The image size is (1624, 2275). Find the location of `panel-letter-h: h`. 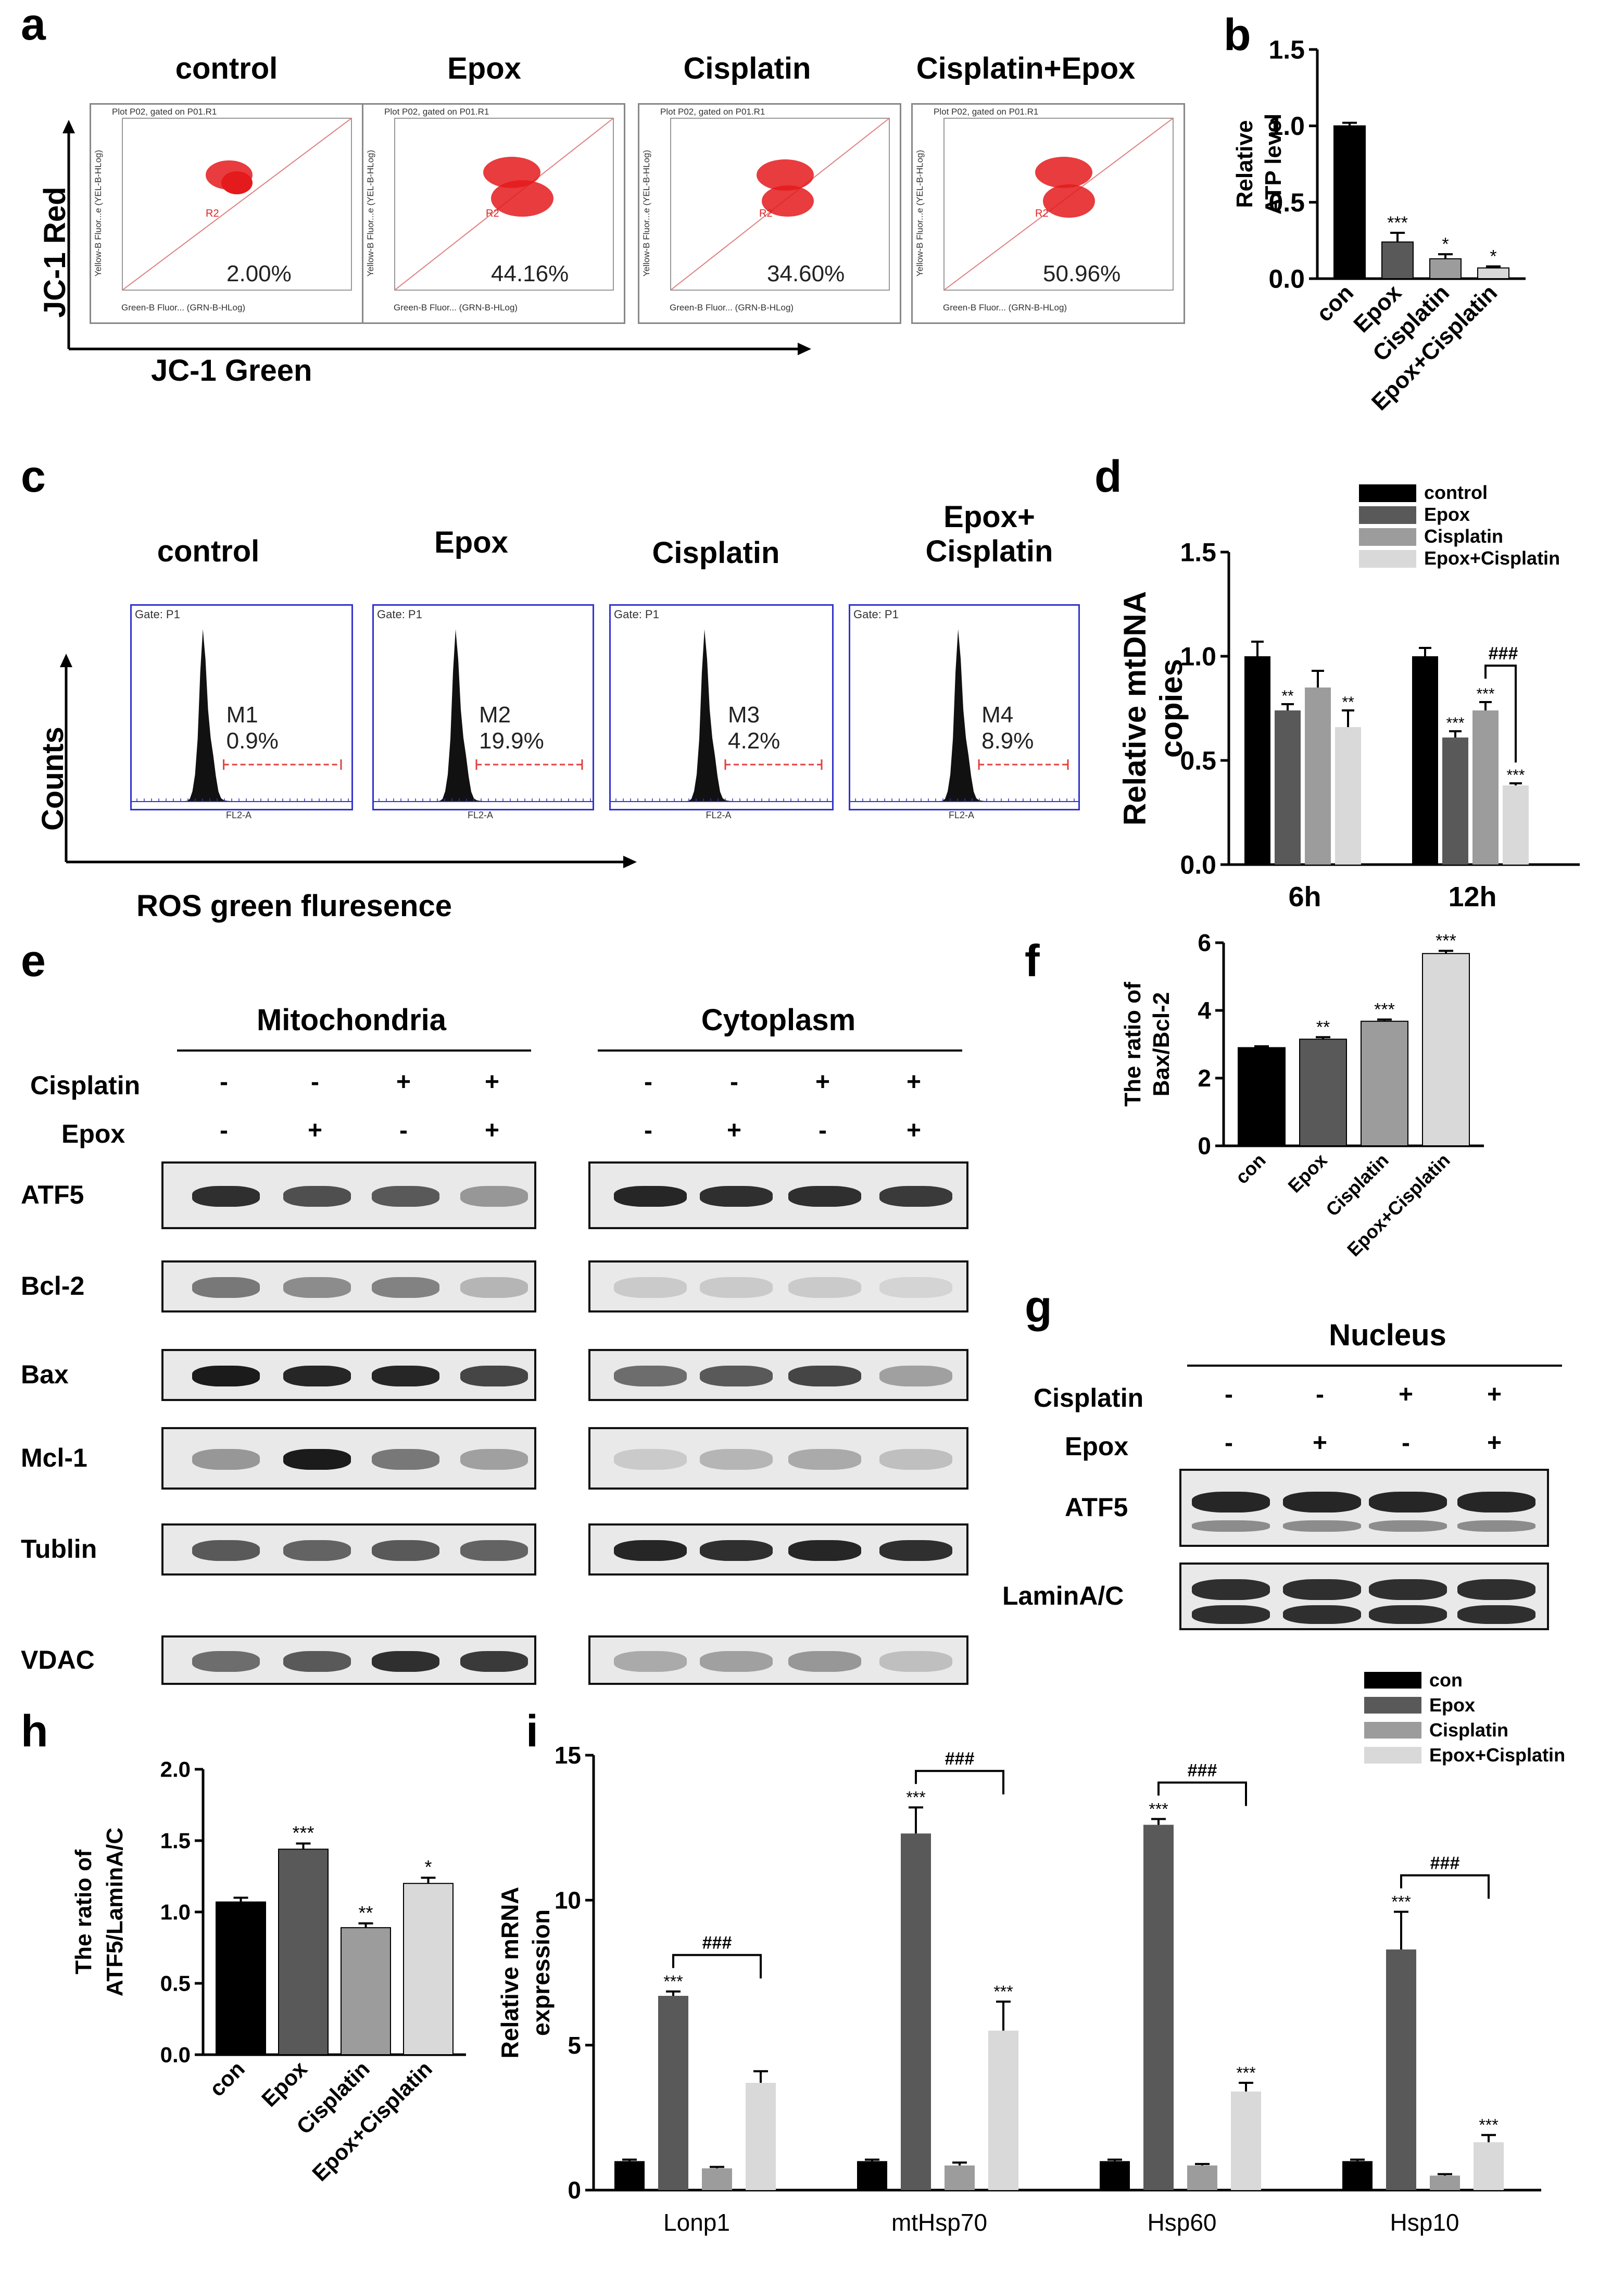

panel-letter-h: h is located at coordinates (35, 1731).